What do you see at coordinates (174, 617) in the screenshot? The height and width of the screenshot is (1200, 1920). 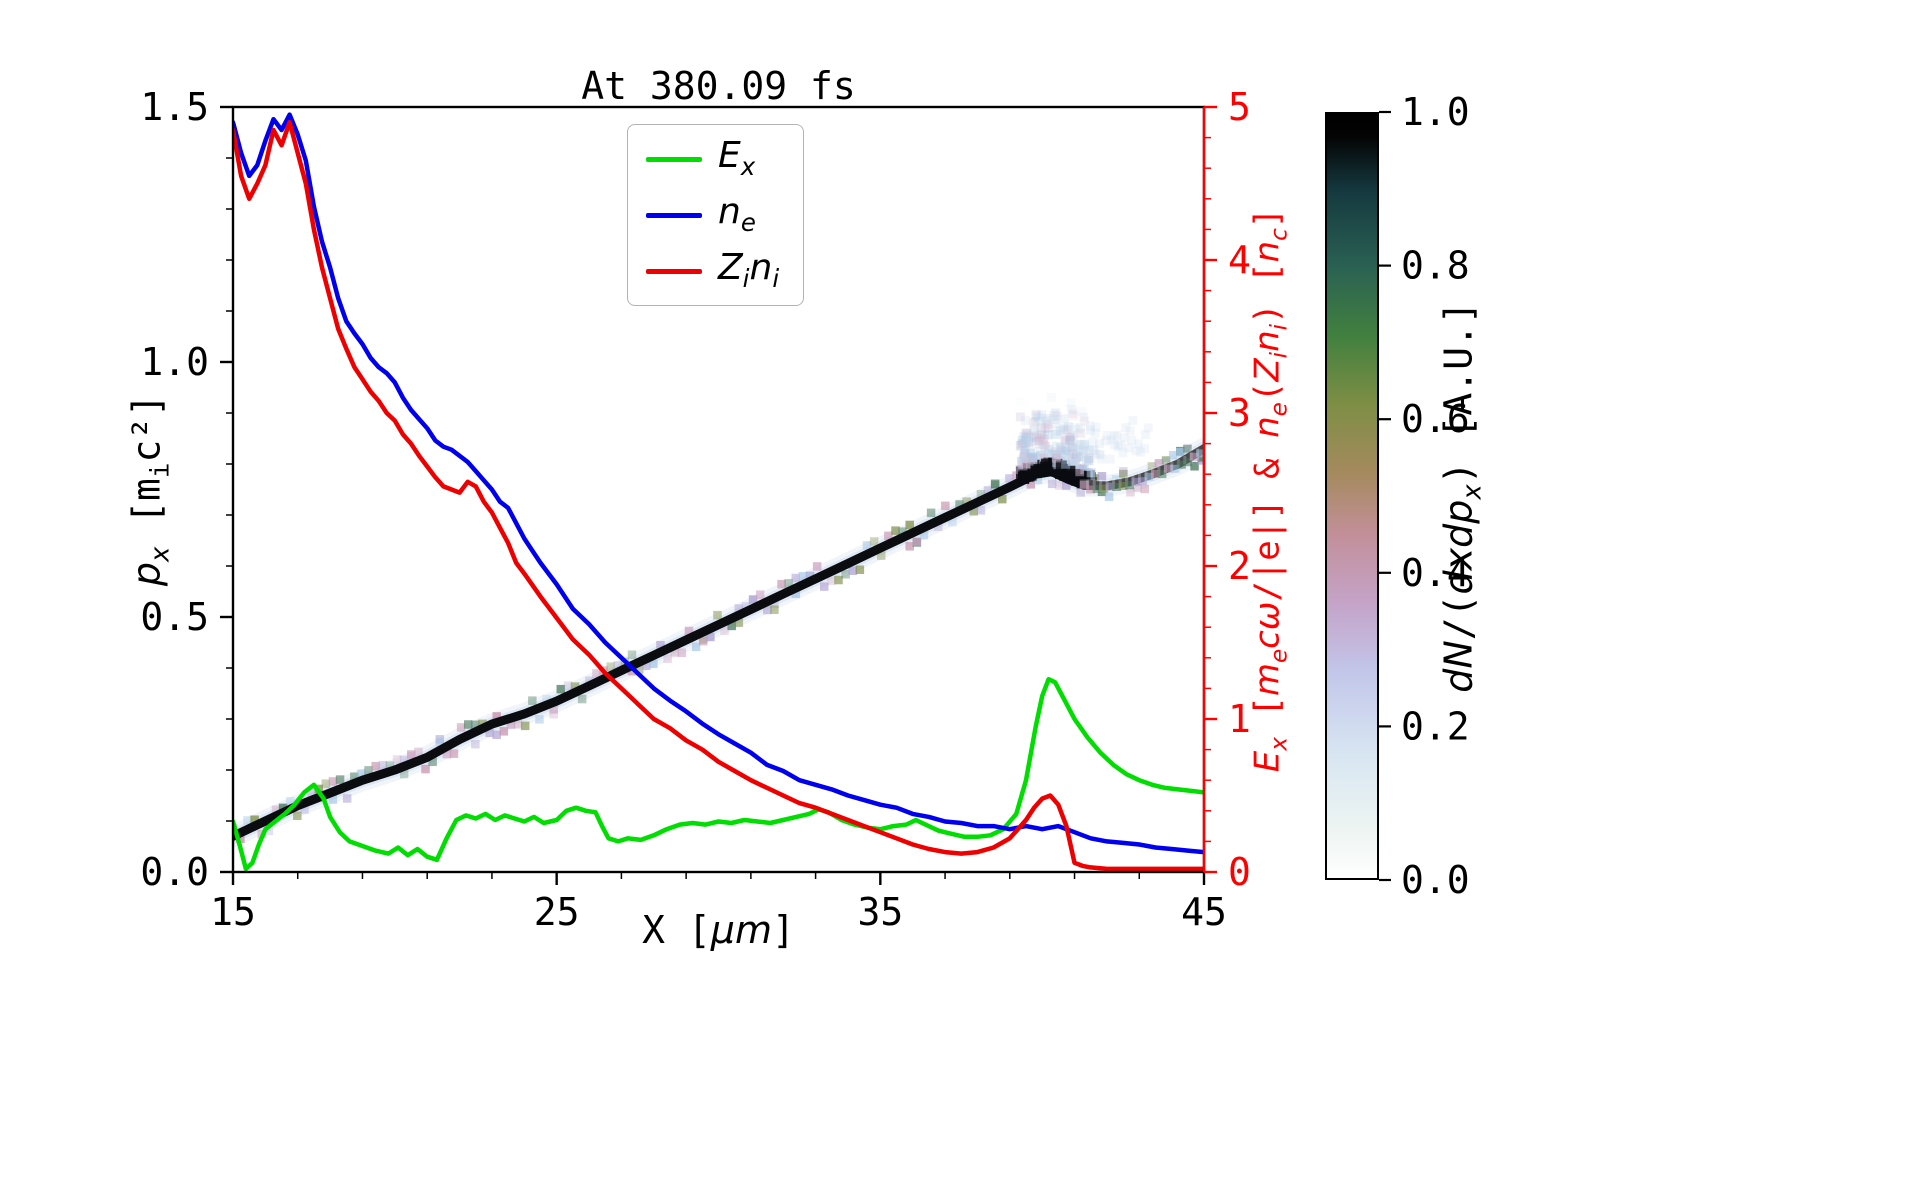 I see `svg-text: 0.5` at bounding box center [174, 617].